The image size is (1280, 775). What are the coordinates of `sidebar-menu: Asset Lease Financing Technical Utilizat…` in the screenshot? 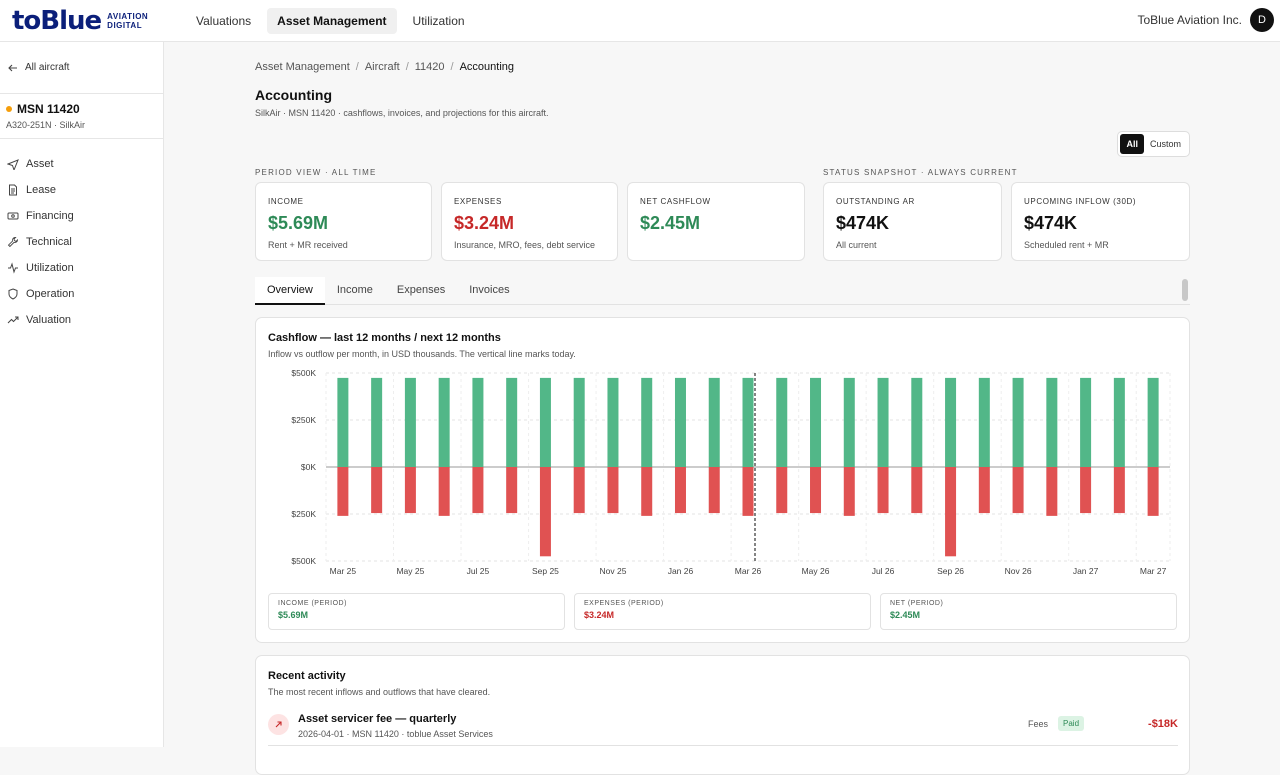 It's located at (81, 236).